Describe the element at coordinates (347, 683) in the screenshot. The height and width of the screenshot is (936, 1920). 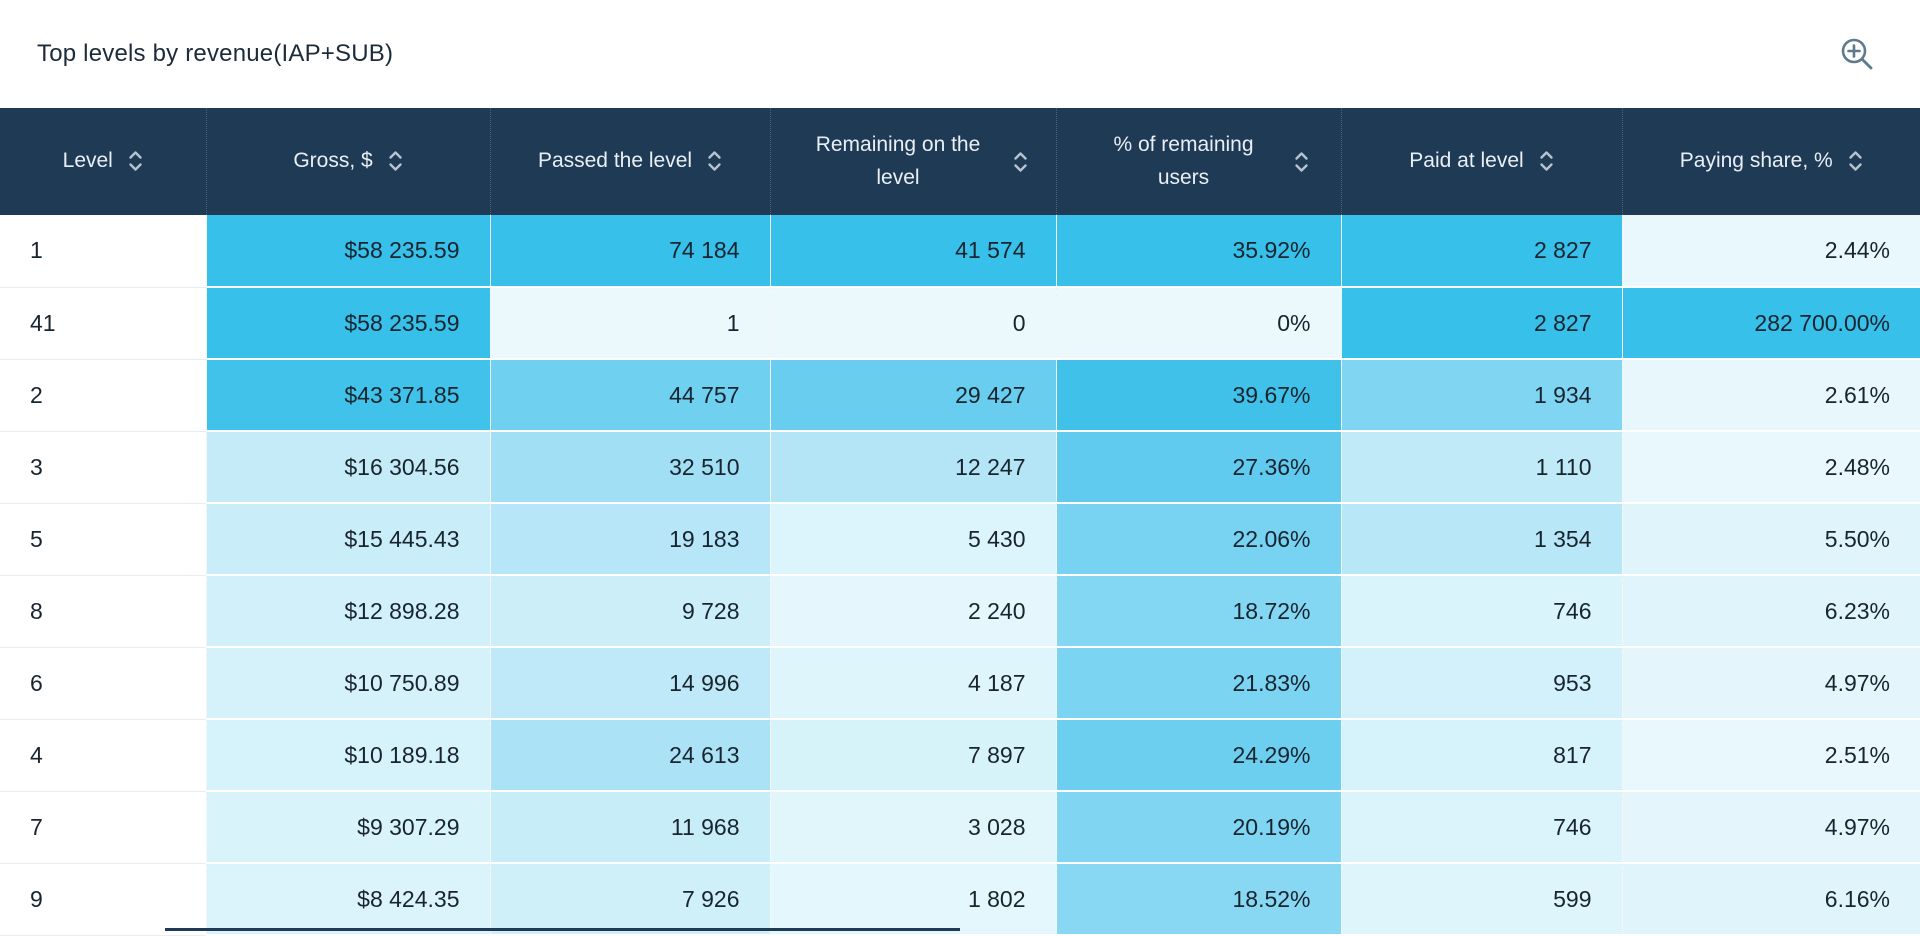
I see `value-cell: $10 750.89` at that location.